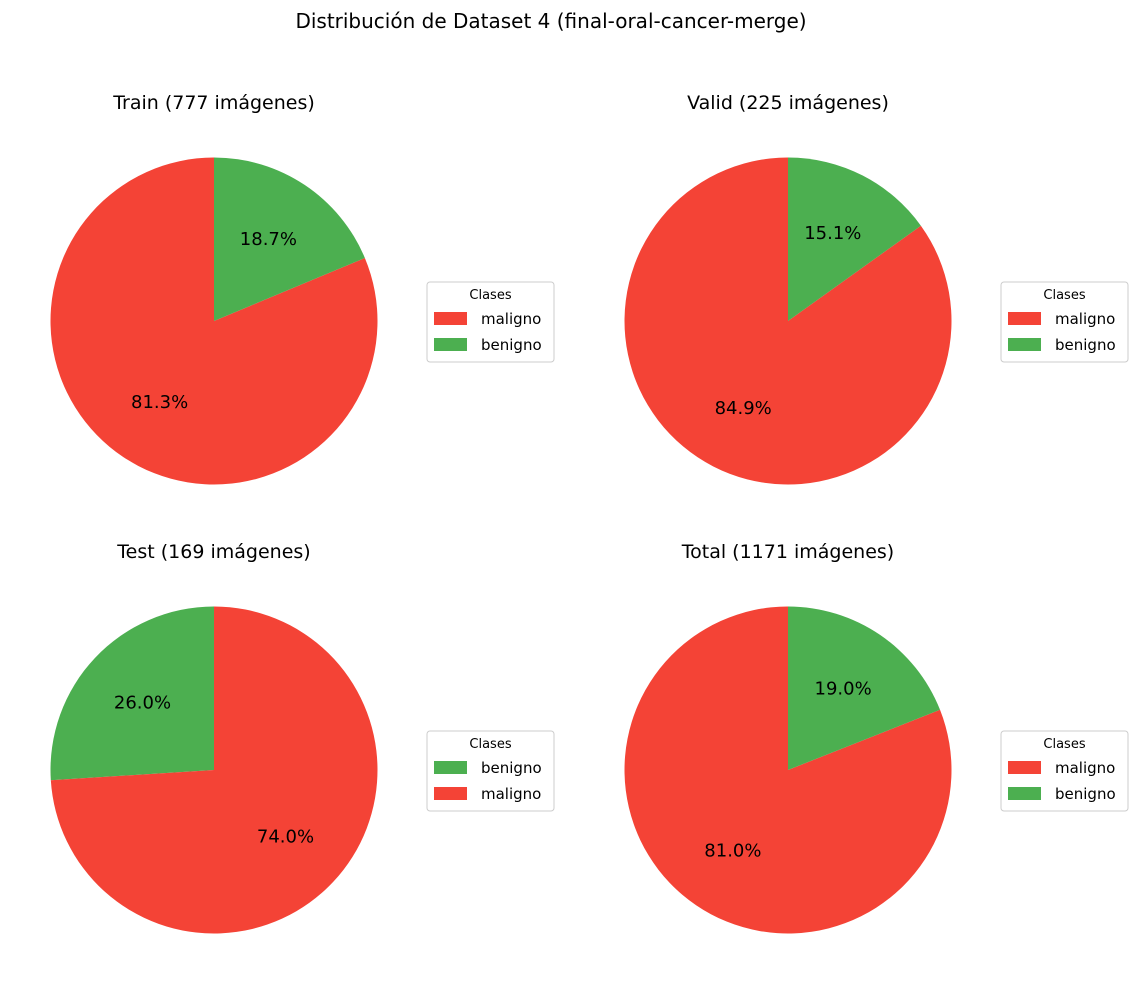  I want to click on pie-slice-label: 84.9%, so click(743, 408).